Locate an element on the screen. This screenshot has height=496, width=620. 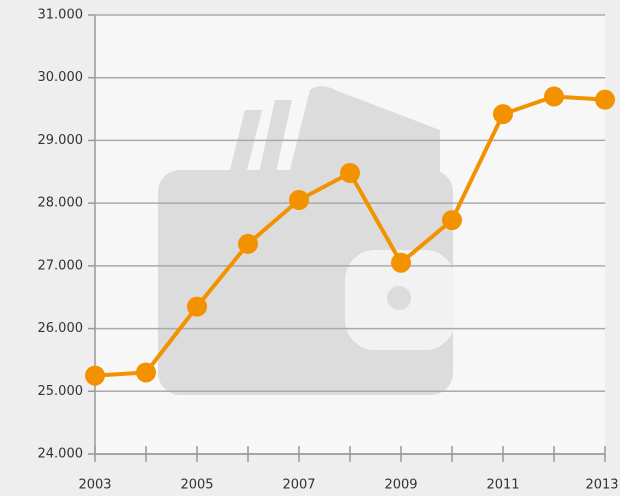
y-tick-label: 26.000 is located at coordinates (61, 328).